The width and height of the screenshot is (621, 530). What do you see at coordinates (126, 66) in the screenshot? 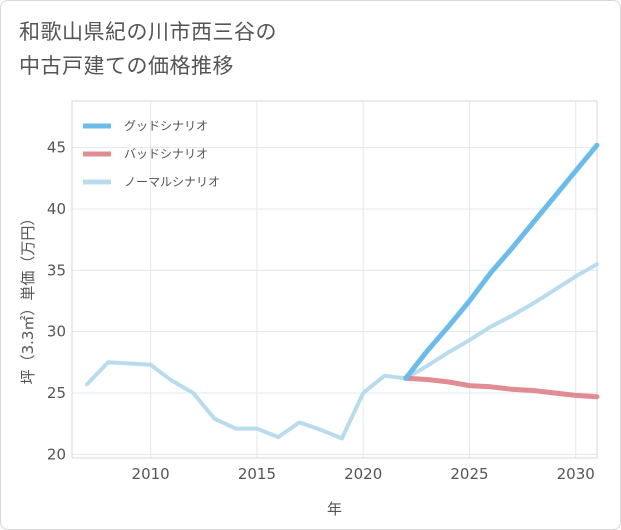
I see `chart-title-line-2: 中古戸建ての価格推移` at bounding box center [126, 66].